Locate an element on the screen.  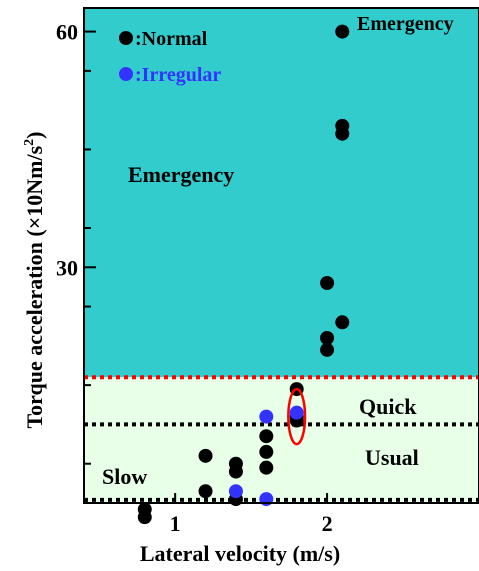
region-usual is located at coordinates (281, 463).